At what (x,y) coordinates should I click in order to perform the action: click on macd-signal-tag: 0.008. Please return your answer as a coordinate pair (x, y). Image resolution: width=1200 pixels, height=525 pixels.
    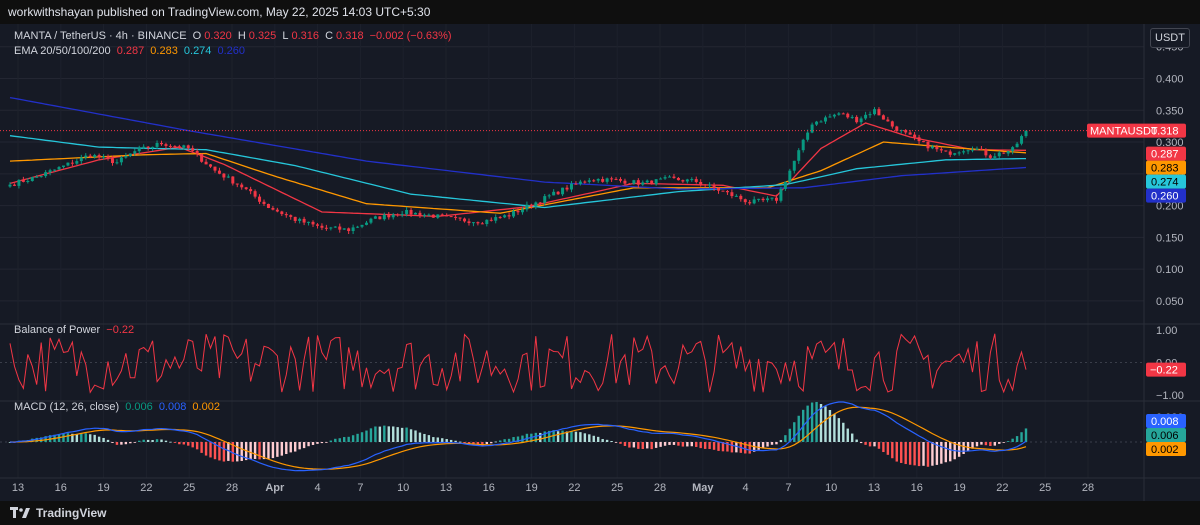
    Looking at the image, I should click on (1165, 422).